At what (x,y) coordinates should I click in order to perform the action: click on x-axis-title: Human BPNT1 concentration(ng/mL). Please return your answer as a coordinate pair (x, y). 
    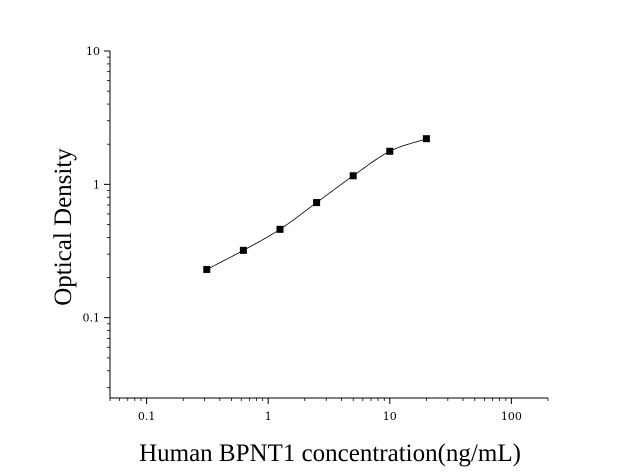
    Looking at the image, I should click on (330, 453).